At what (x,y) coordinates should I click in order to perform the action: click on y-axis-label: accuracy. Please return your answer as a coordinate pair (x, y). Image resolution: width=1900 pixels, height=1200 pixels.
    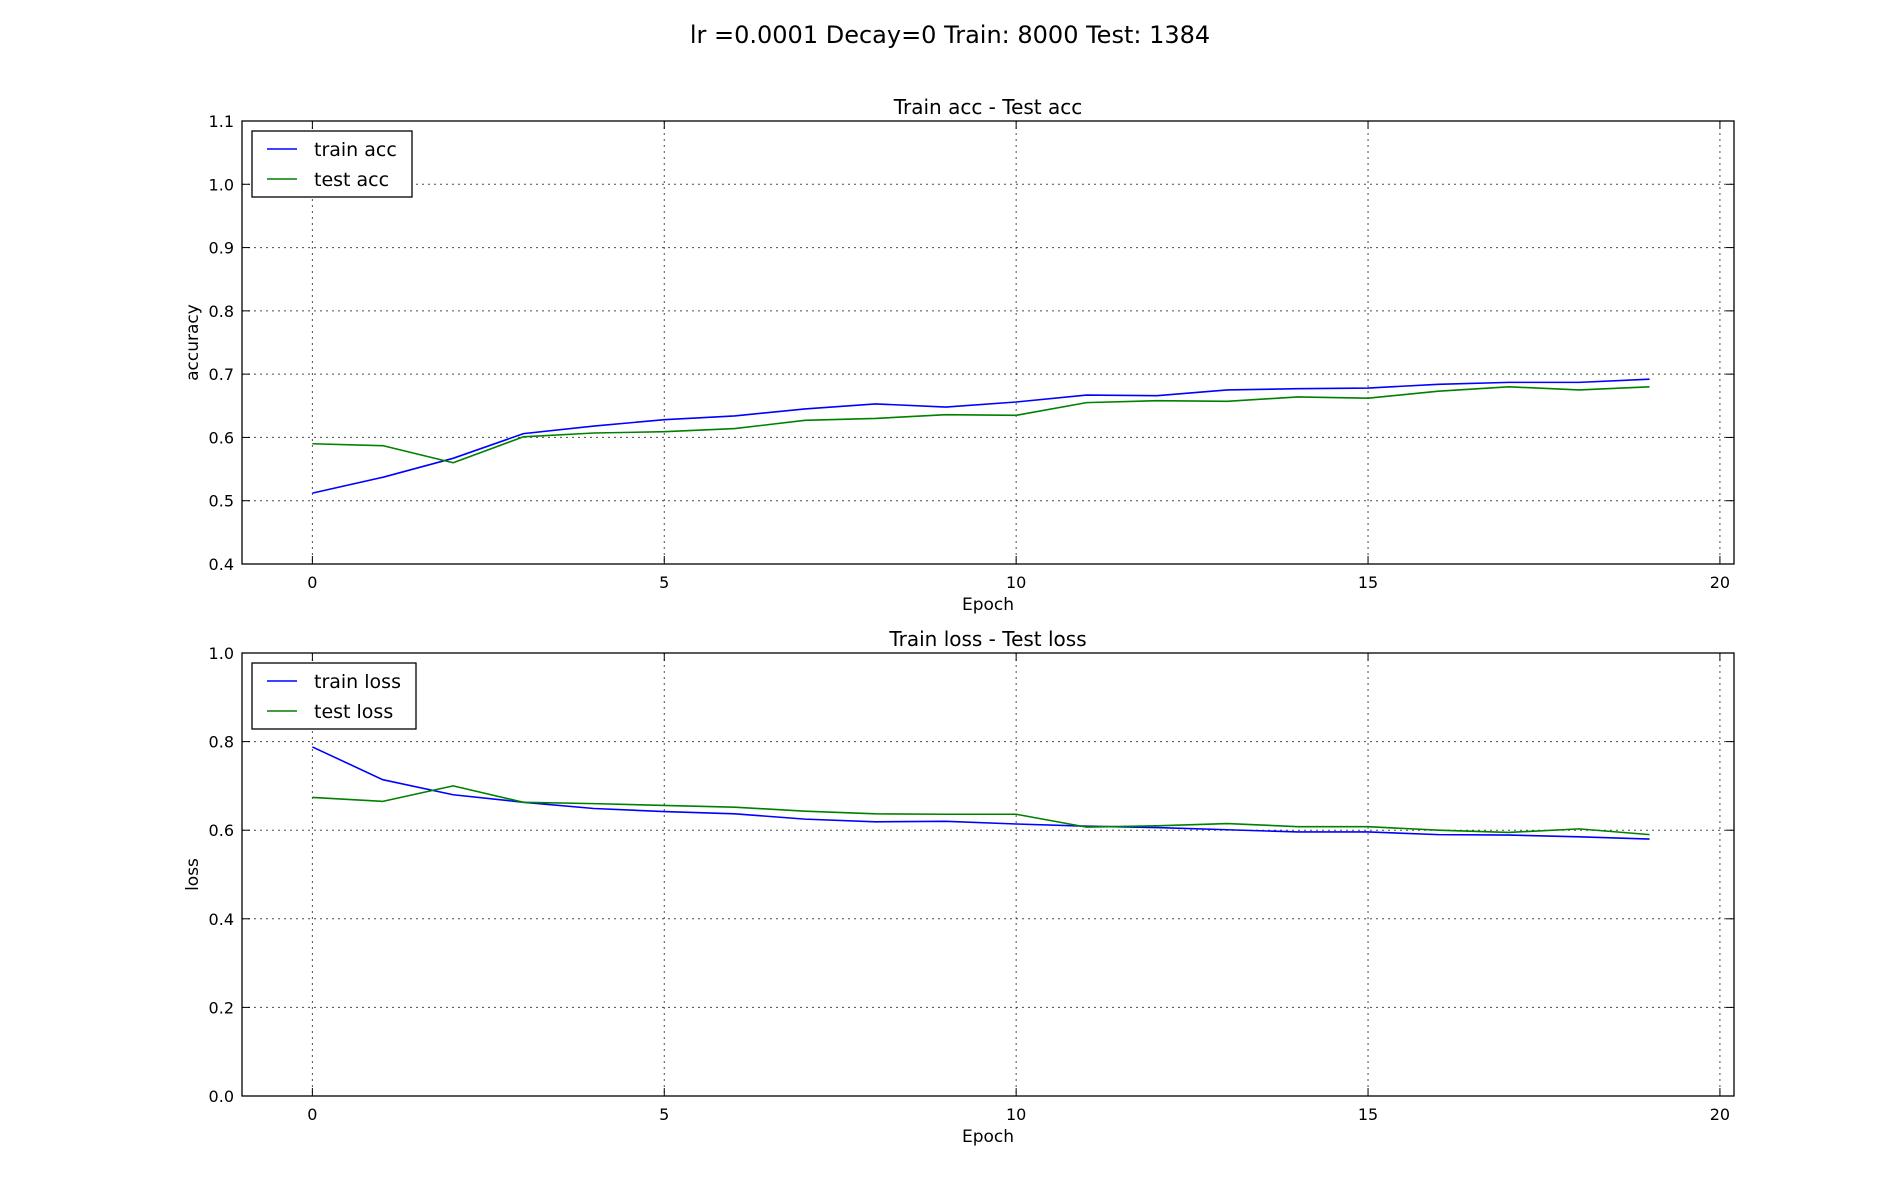
    Looking at the image, I should click on (193, 342).